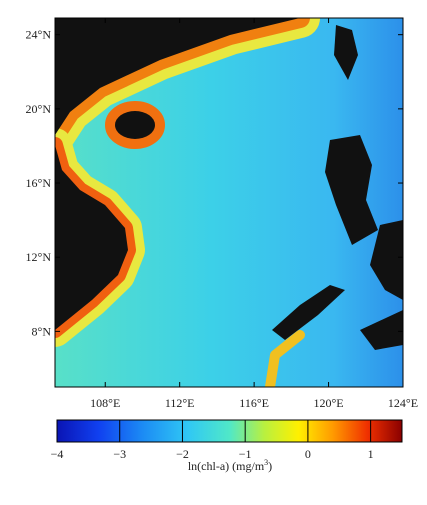 The height and width of the screenshot is (505, 427). What do you see at coordinates (308, 454) in the screenshot?
I see `colorbar-tick-label: 0` at bounding box center [308, 454].